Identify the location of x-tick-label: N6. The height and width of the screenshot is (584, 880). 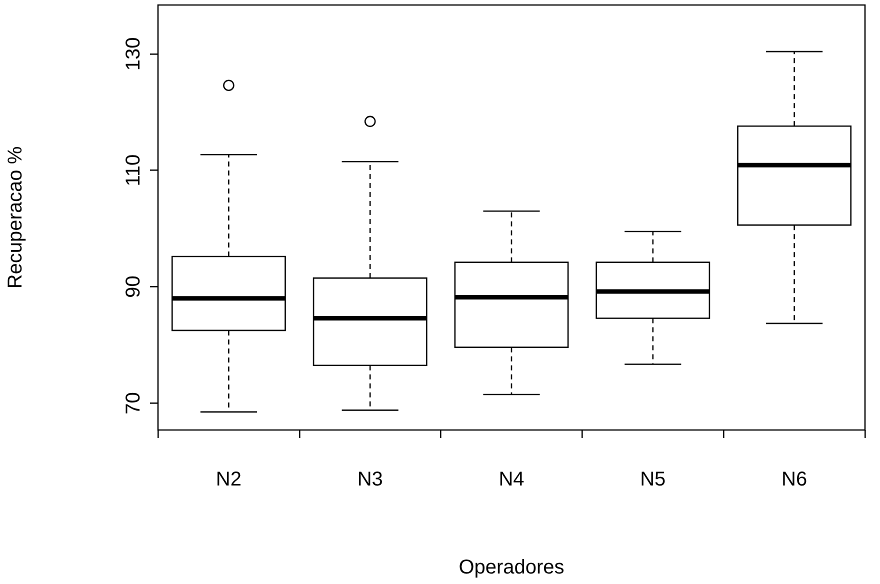
(795, 479).